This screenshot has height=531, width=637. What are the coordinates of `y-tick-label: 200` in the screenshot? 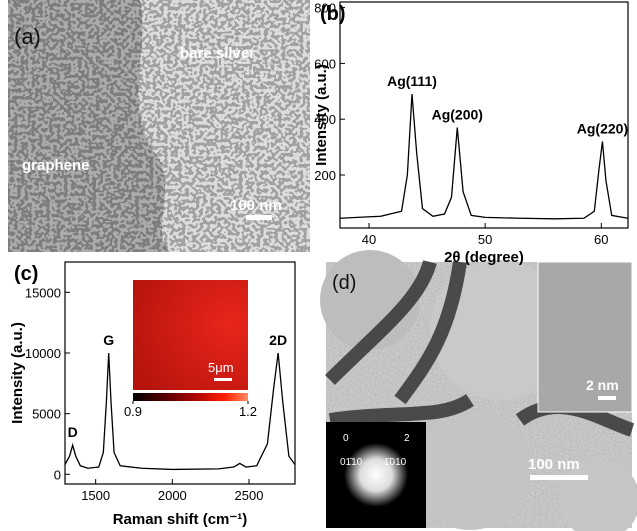 It's located at (325, 175).